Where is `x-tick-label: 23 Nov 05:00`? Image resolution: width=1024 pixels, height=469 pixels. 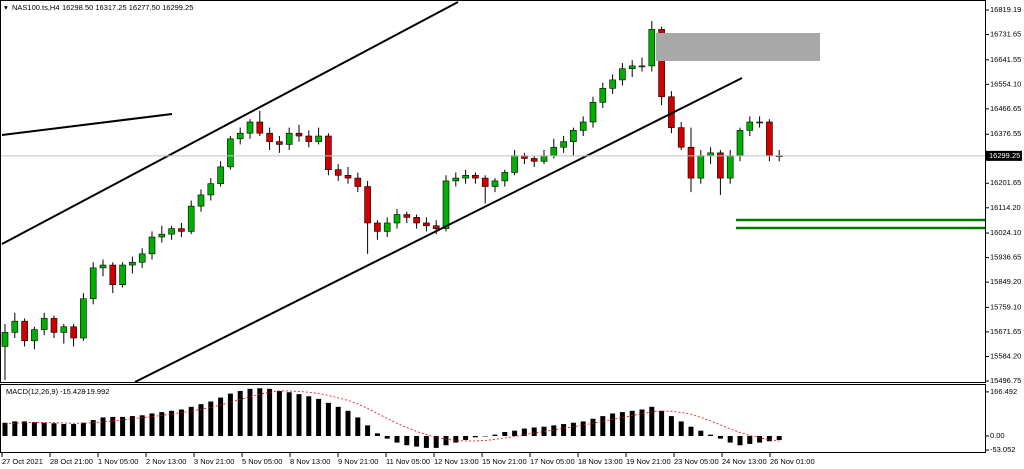
x-tick-label: 23 Nov 05:00 is located at coordinates (696, 461).